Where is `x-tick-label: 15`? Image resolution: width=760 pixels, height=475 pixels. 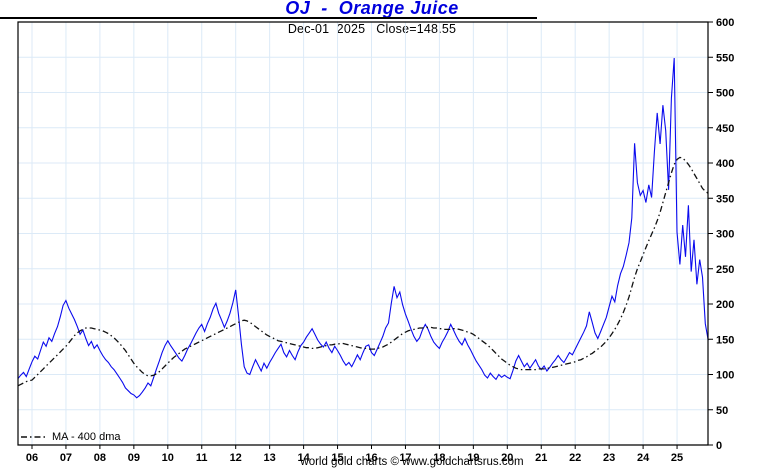 x-tick-label: 15 is located at coordinates (337, 458).